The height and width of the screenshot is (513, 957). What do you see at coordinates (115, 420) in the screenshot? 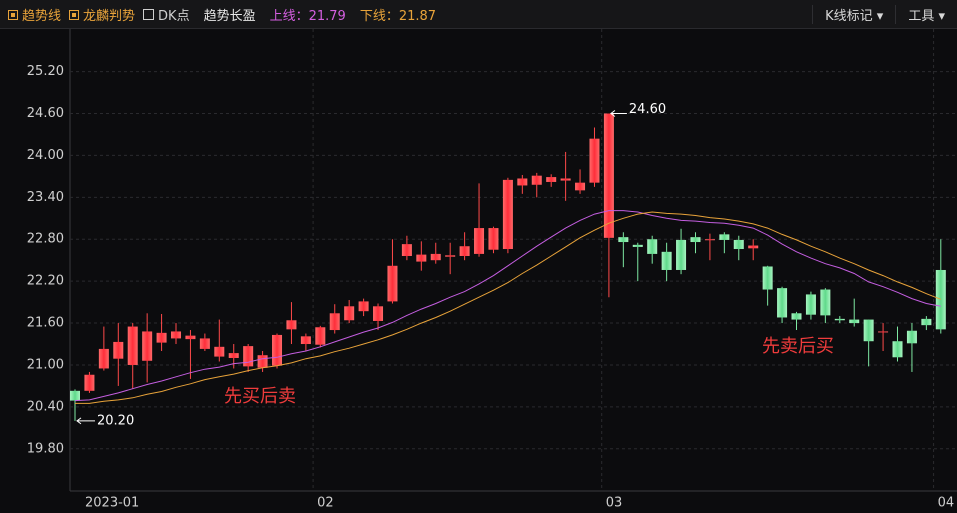
I see `min-label: 20.20` at bounding box center [115, 420].